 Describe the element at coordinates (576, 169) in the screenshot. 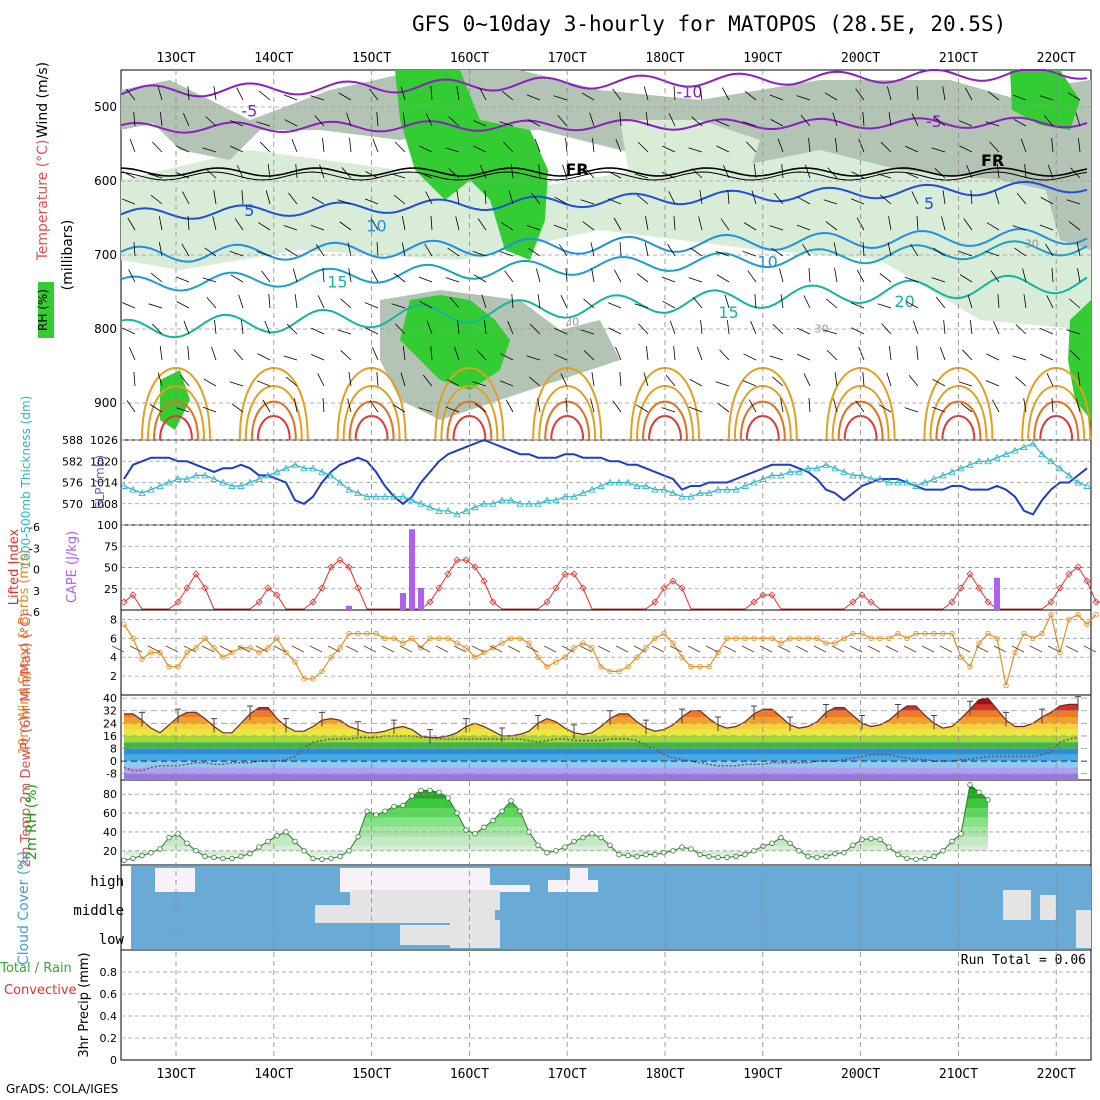

I see `contour-label: FR` at that location.